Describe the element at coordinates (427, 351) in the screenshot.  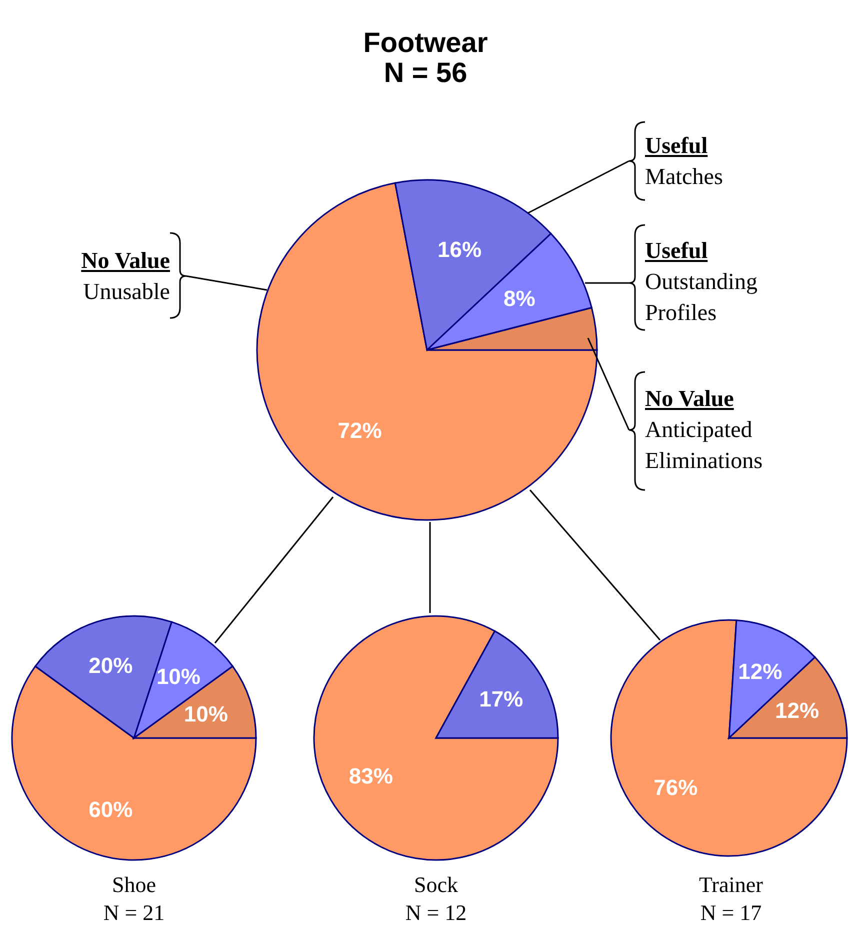
I see `pie-slice` at that location.